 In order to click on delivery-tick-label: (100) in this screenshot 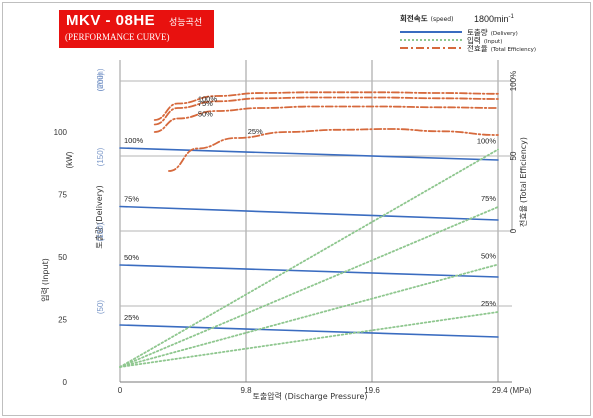, I will do `click(100, 231)`.